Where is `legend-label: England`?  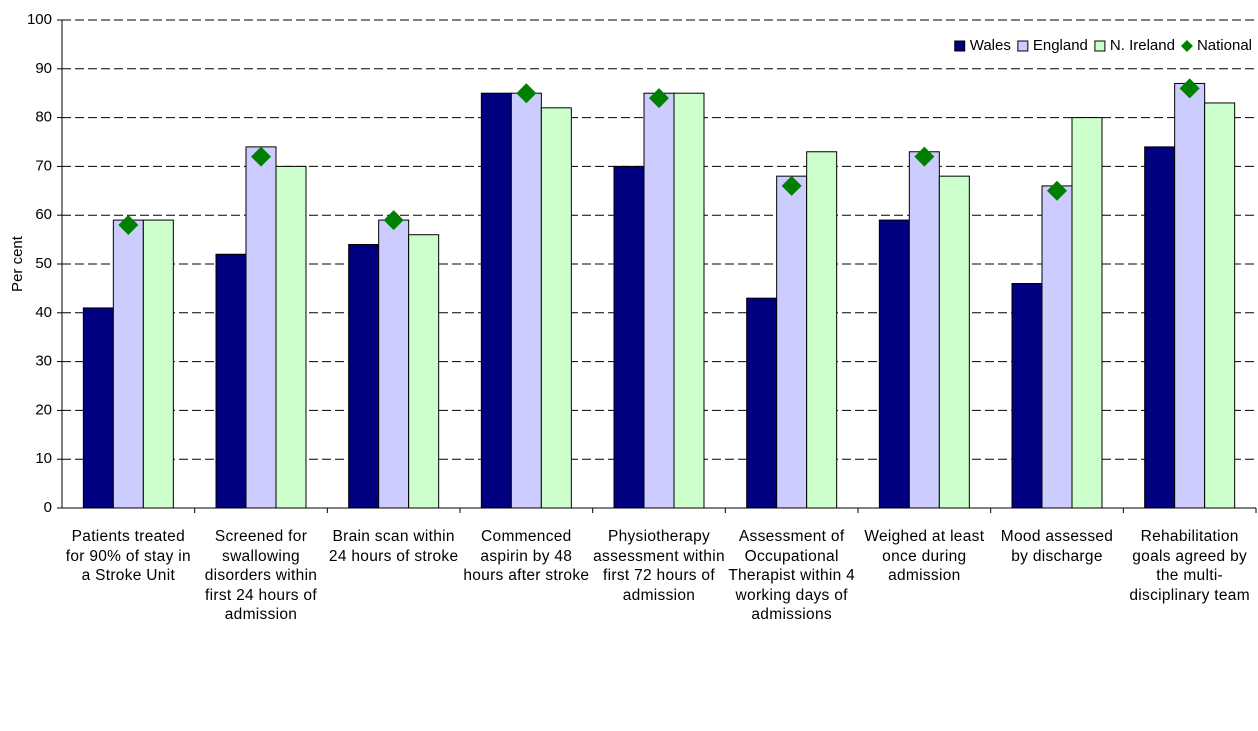 legend-label: England is located at coordinates (1060, 45).